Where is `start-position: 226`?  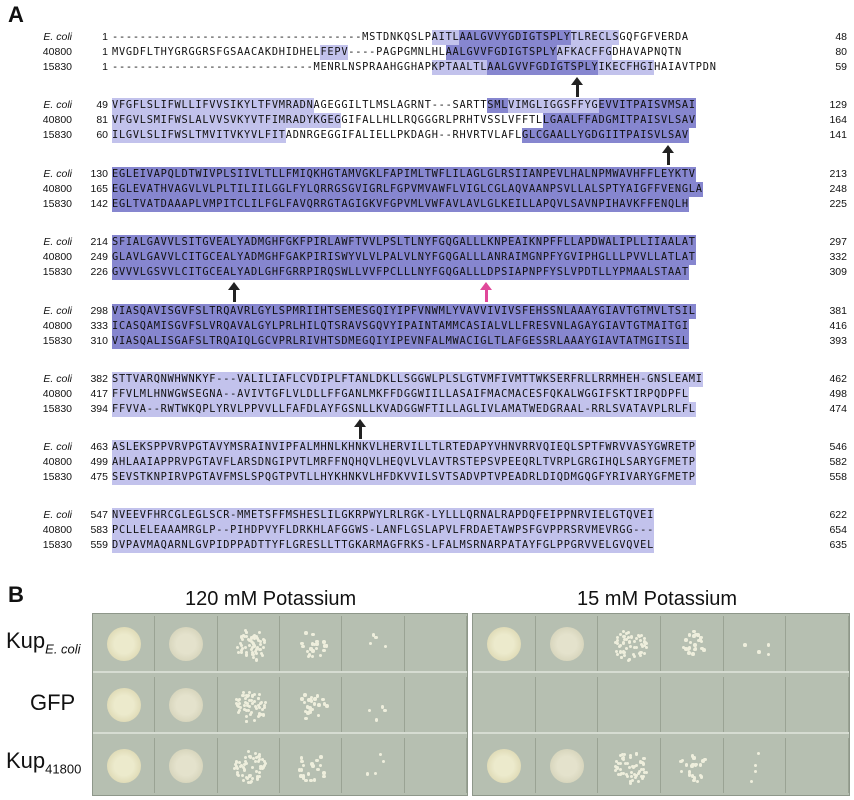 start-position: 226 is located at coordinates (99, 272).